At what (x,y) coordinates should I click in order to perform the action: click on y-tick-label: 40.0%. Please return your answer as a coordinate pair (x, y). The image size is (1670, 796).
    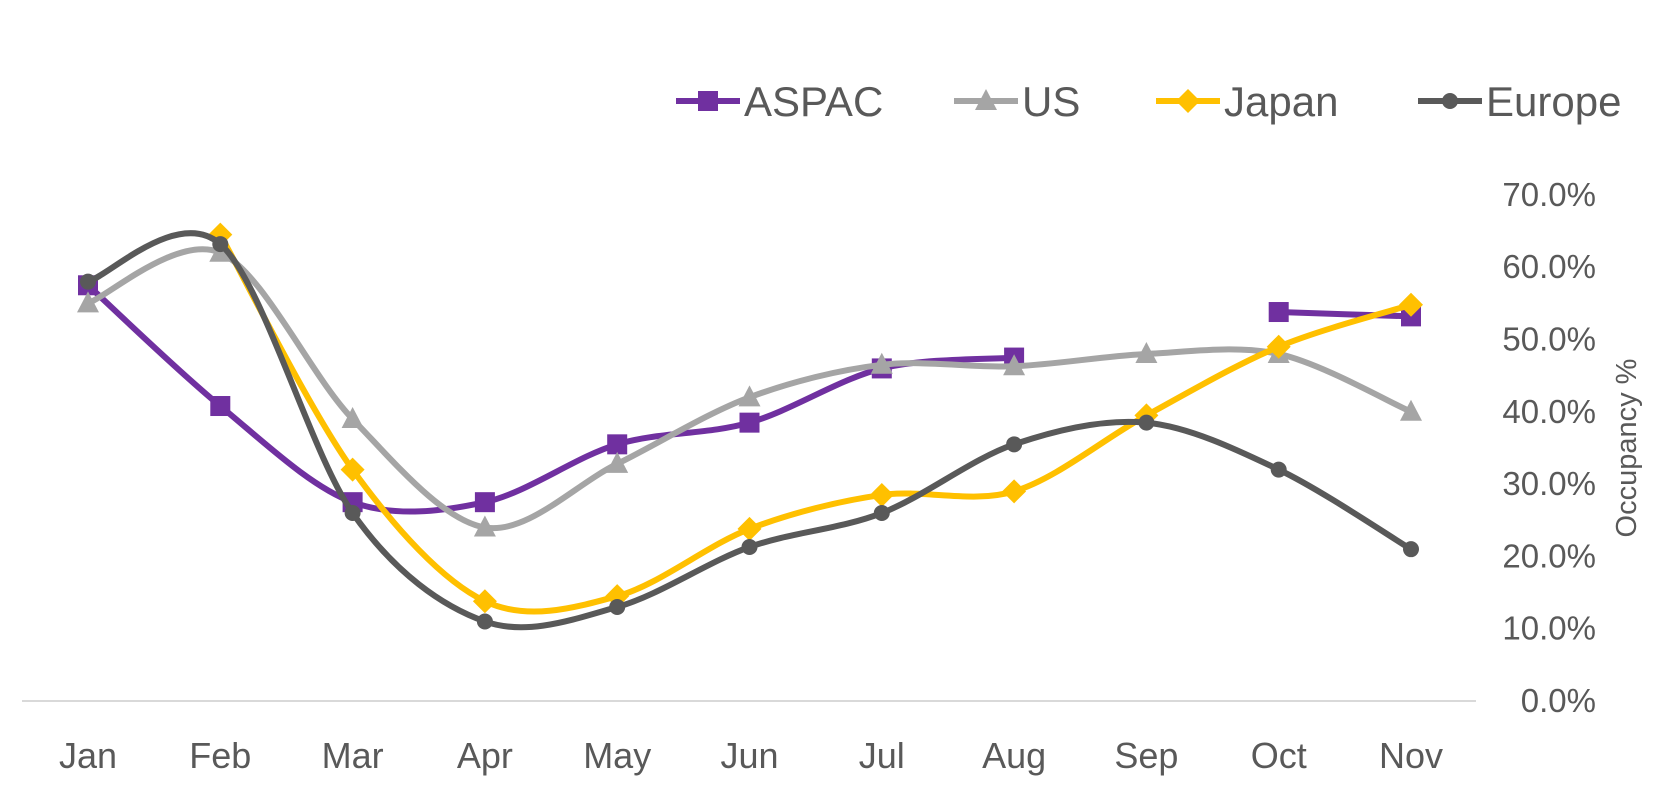
    Looking at the image, I should click on (1549, 411).